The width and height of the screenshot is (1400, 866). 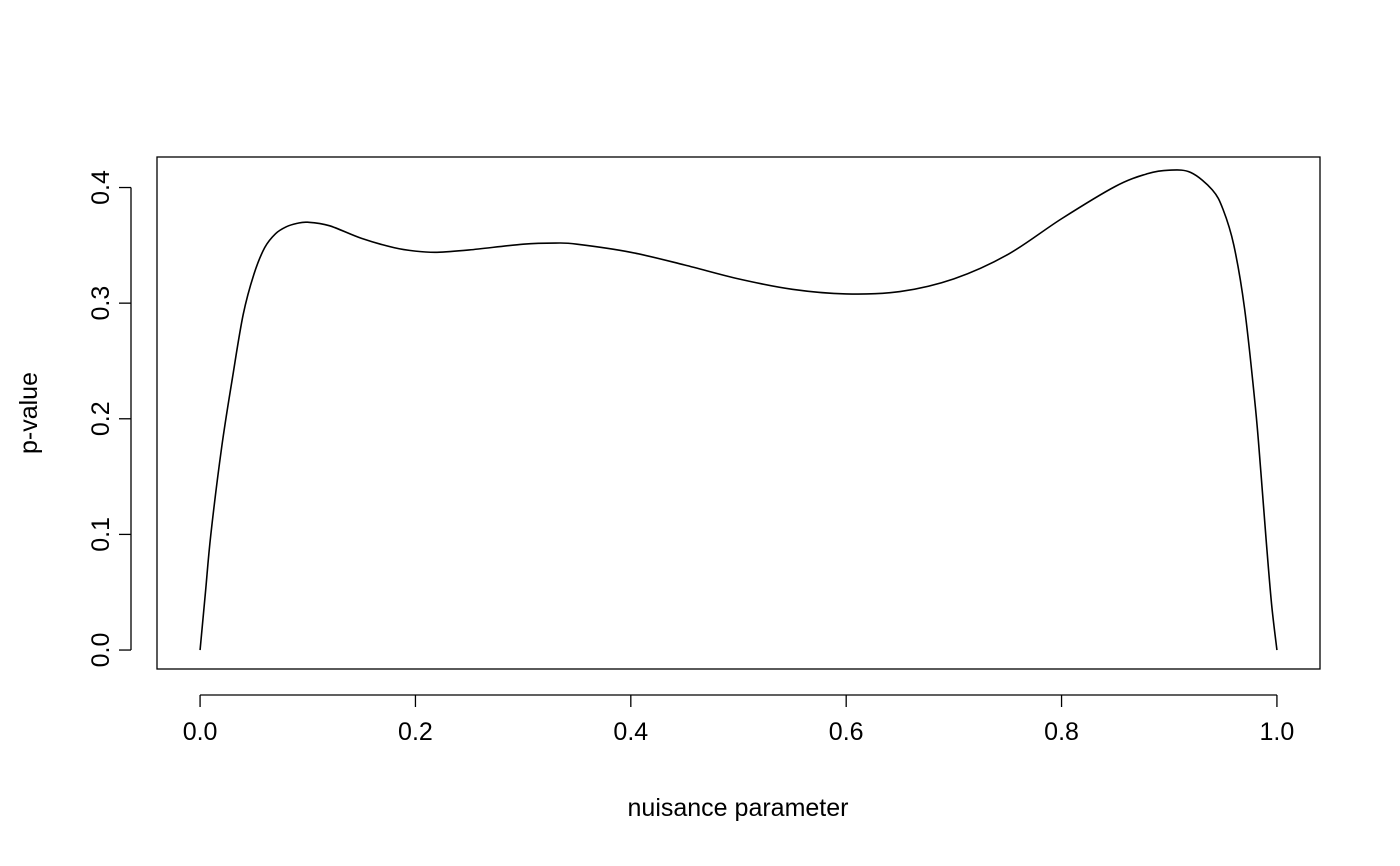 I want to click on x-tick-label: 0.8, so click(x=1061, y=732).